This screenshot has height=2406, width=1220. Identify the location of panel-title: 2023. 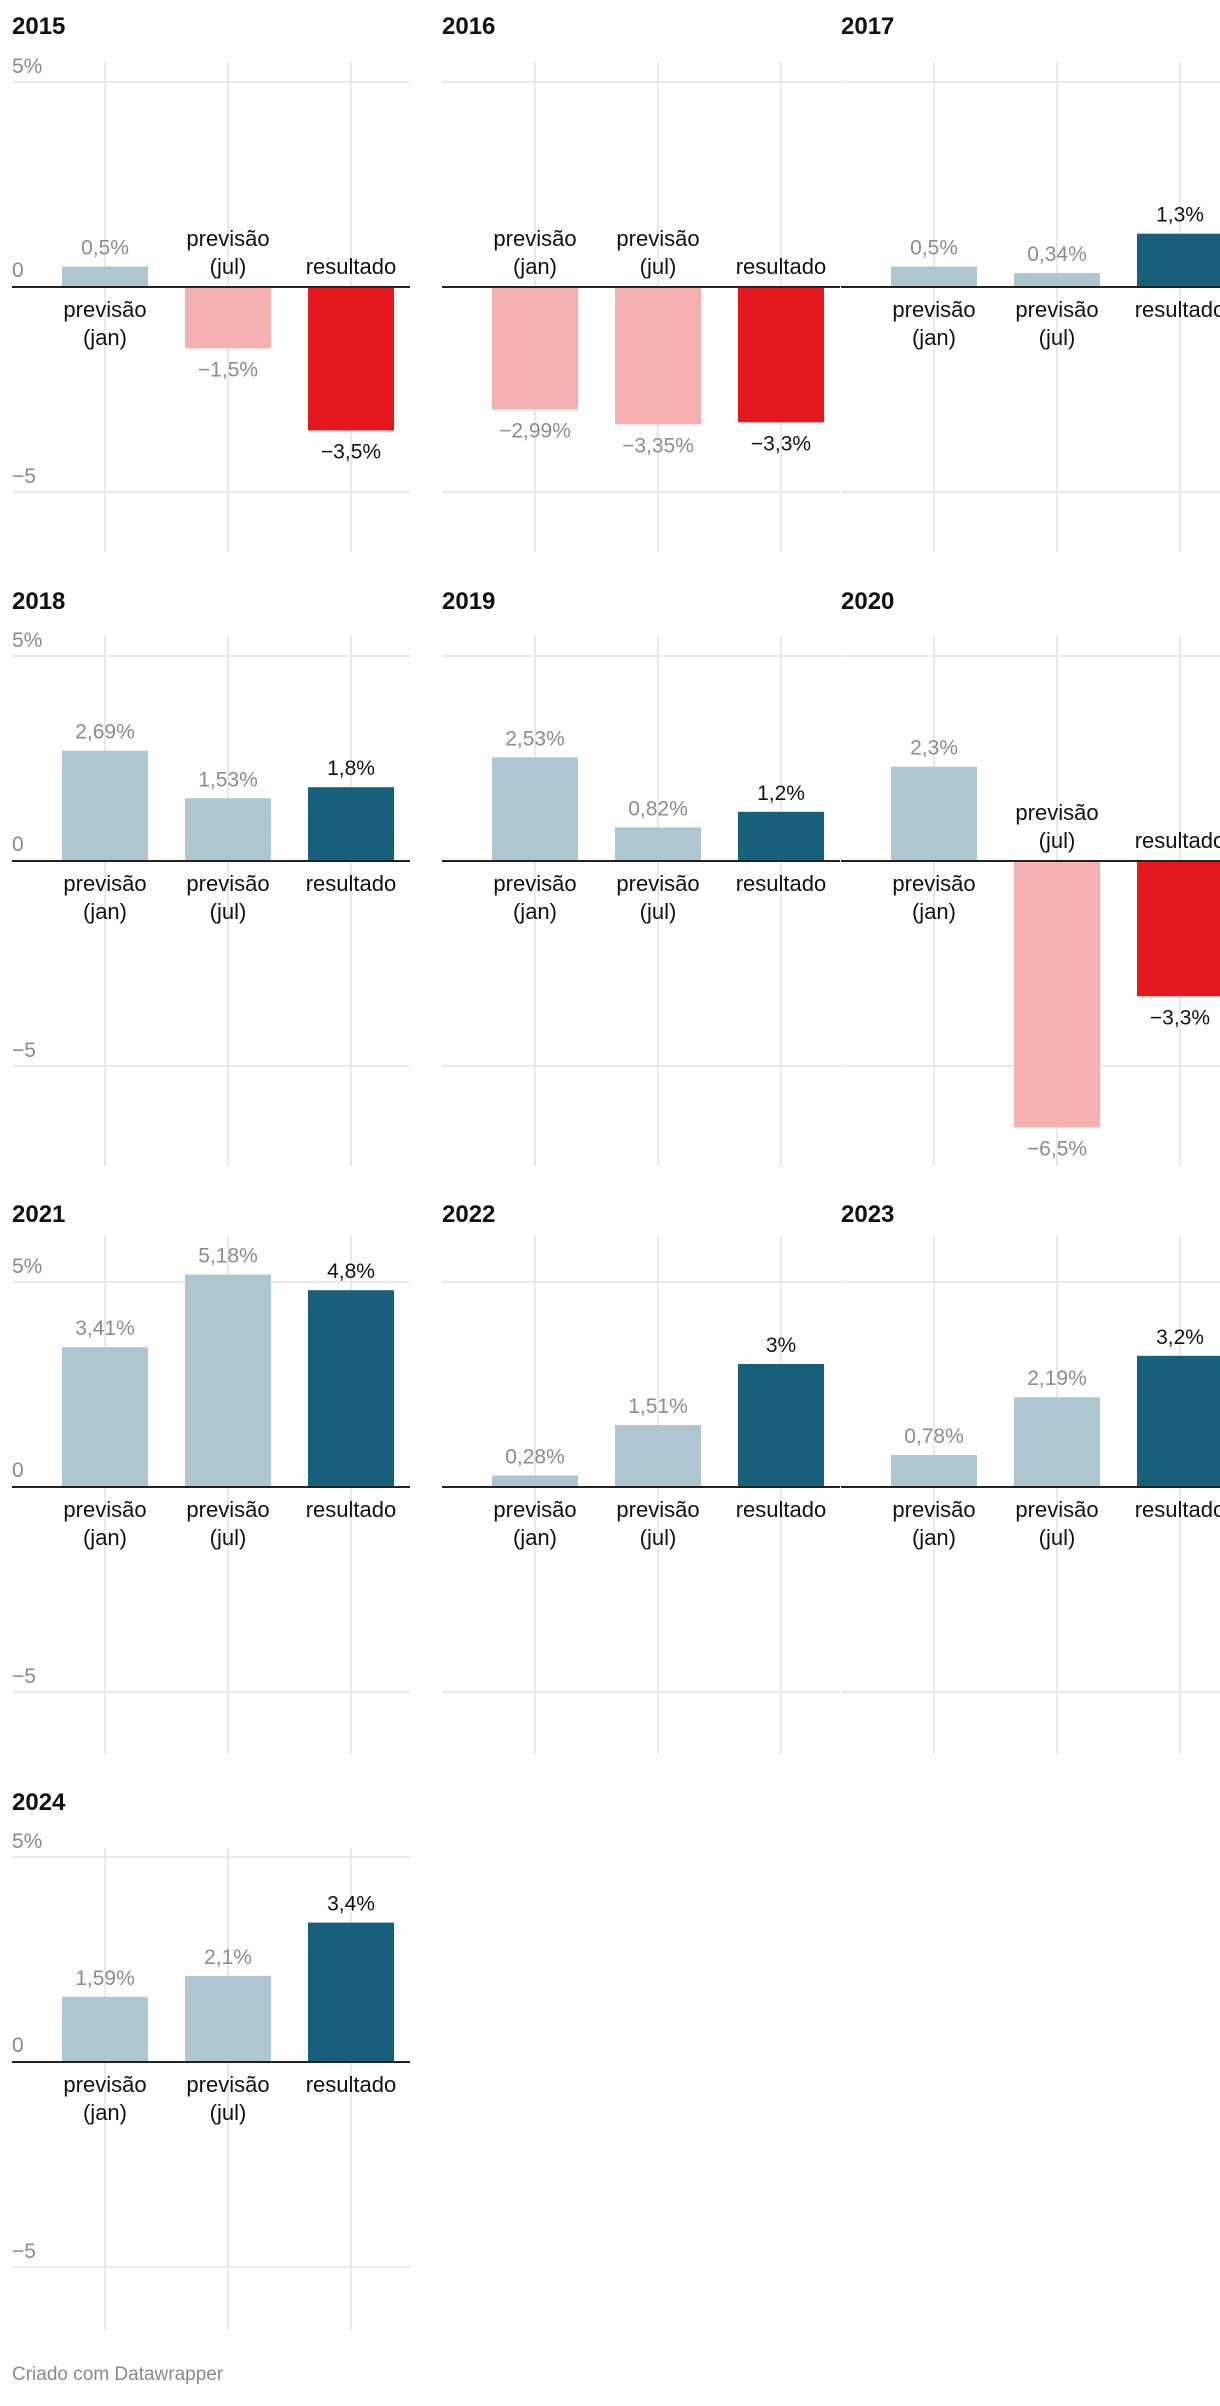
(867, 1214).